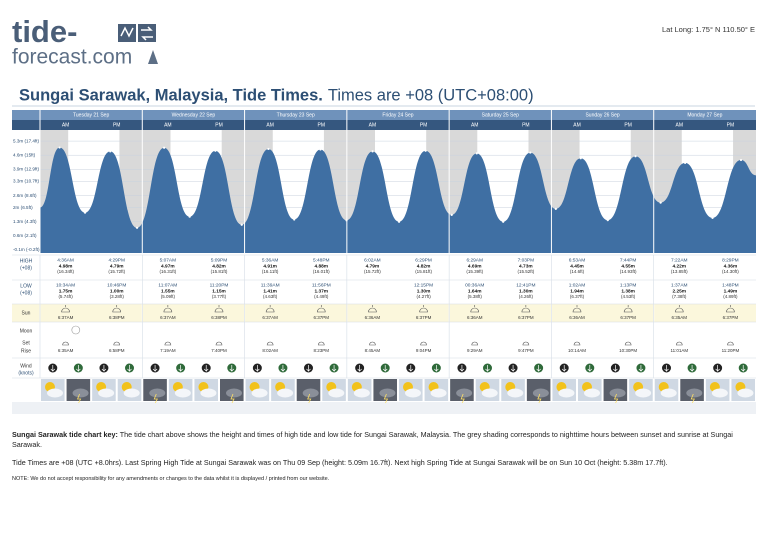 The width and height of the screenshot is (768, 544). Describe the element at coordinates (26, 286) in the screenshot. I see `row-label: LOW` at that location.